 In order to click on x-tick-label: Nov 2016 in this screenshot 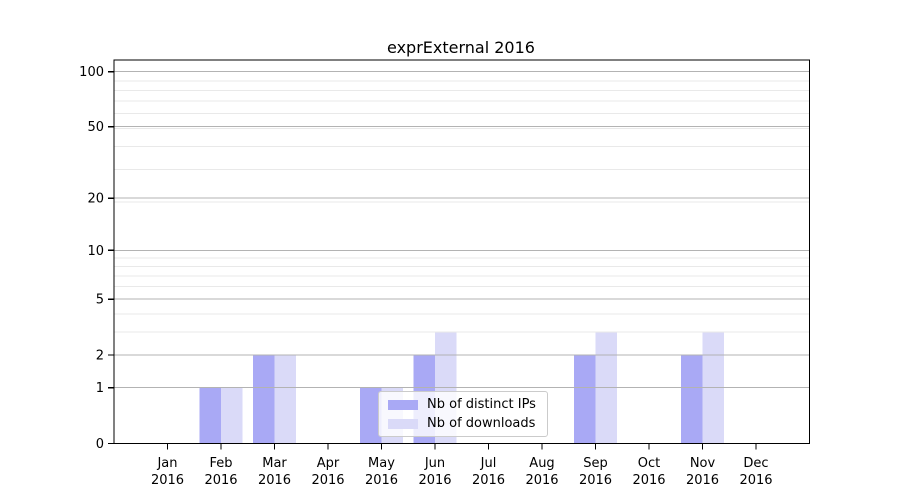, I will do `click(702, 472)`.